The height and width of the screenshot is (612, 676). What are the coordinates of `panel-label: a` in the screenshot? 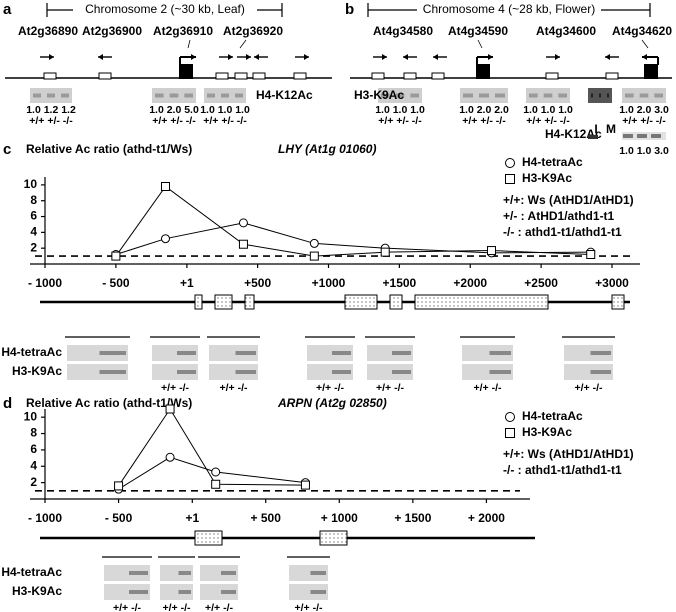 It's located at (7, 9).